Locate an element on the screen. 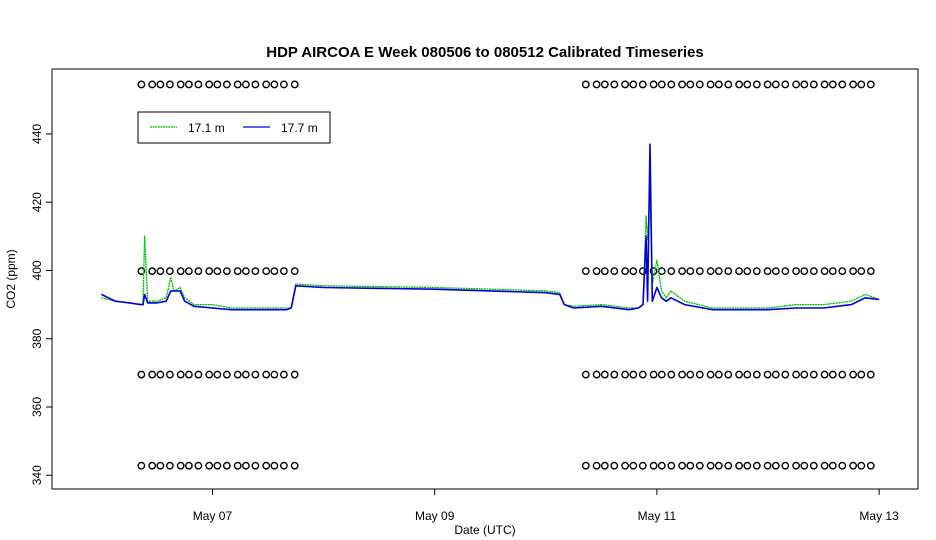  y-tick-label: 360 is located at coordinates (37, 407).